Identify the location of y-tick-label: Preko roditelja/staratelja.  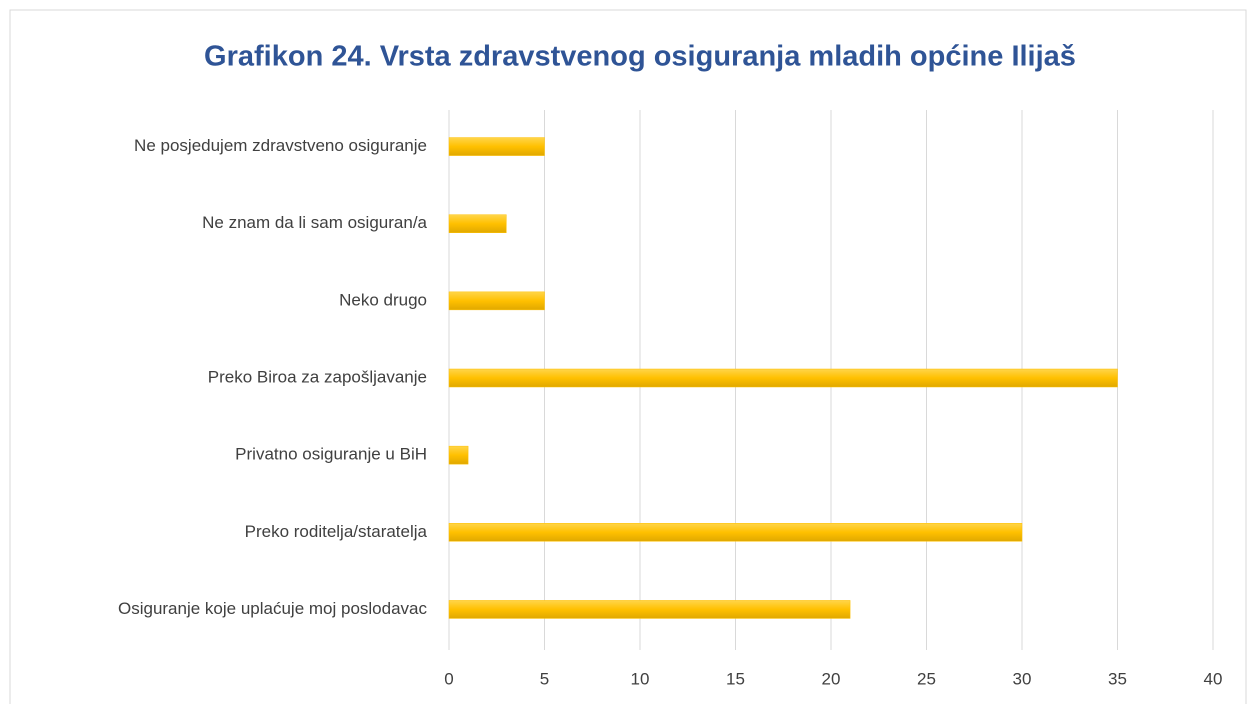
(336, 531).